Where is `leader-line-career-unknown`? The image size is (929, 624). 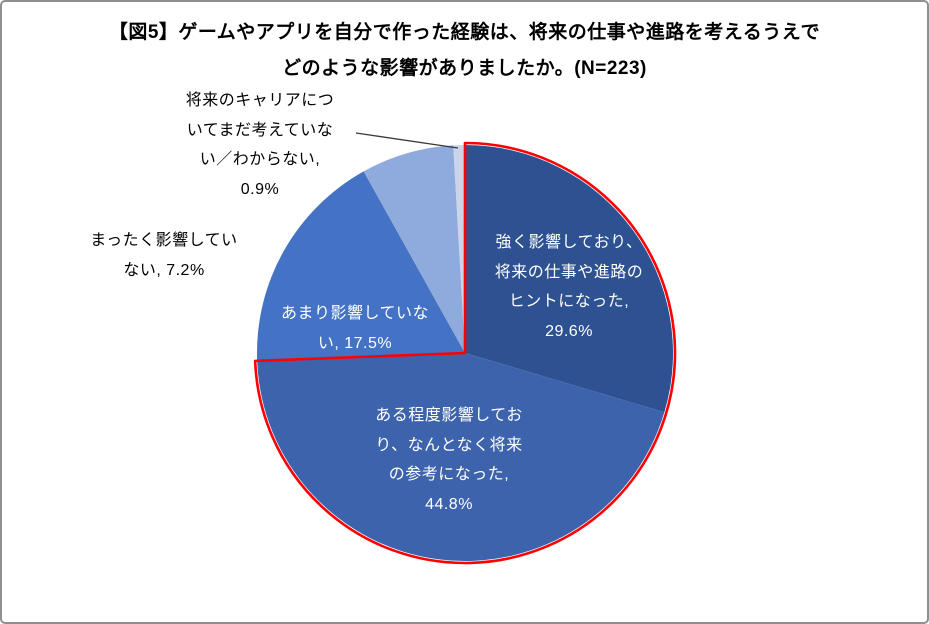
leader-line-career-unknown is located at coordinates (407, 140).